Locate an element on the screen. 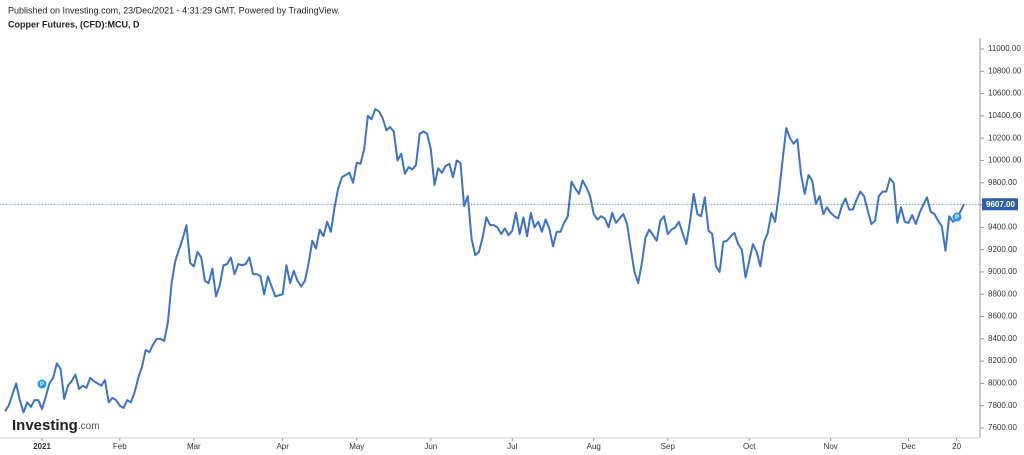 The width and height of the screenshot is (1024, 455). y-tick-label: 9400.00 is located at coordinates (1002, 226).